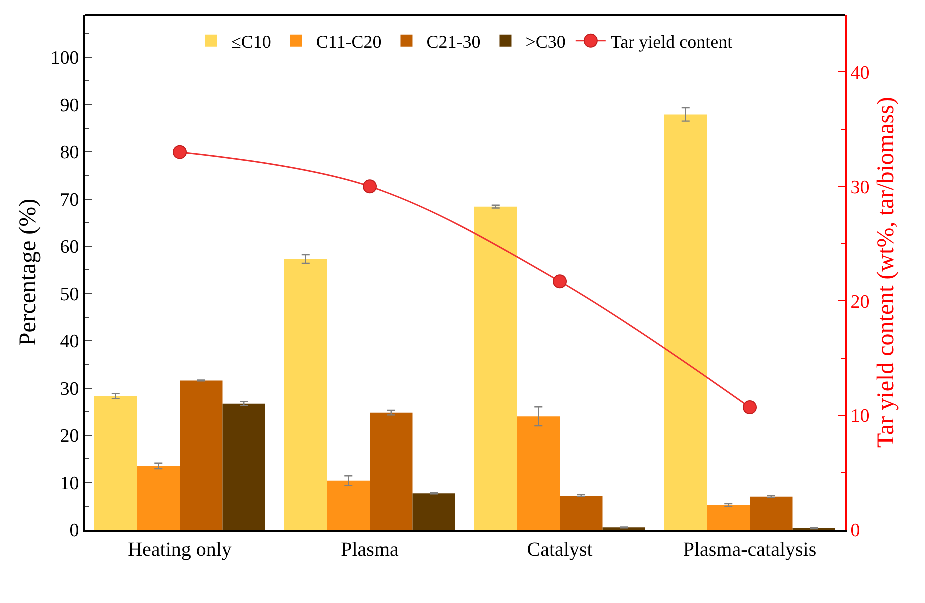  Describe the element at coordinates (70, 105) in the screenshot. I see `y-tick-label: 90` at that location.